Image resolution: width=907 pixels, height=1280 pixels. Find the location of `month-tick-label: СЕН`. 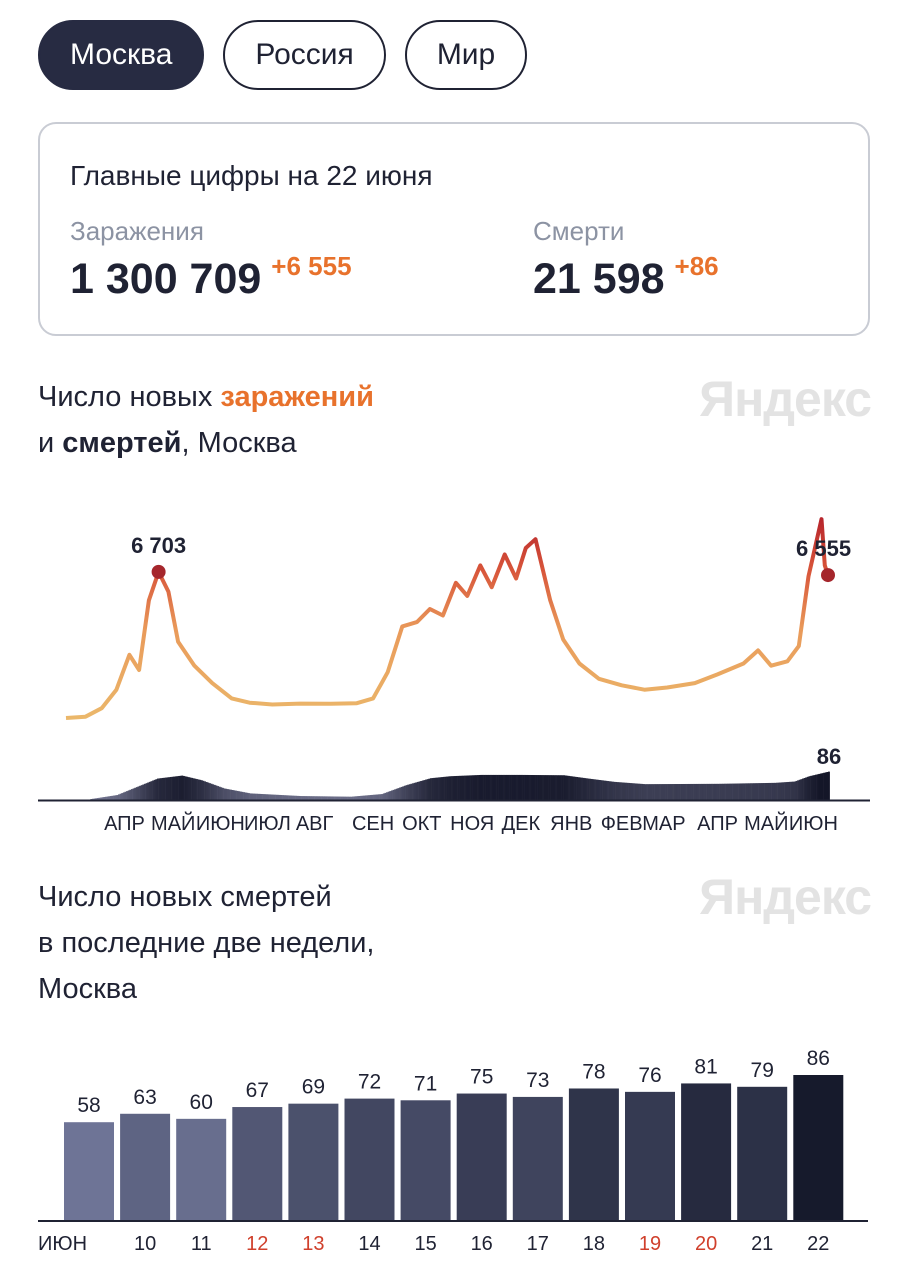

month-tick-label: СЕН is located at coordinates (373, 824).